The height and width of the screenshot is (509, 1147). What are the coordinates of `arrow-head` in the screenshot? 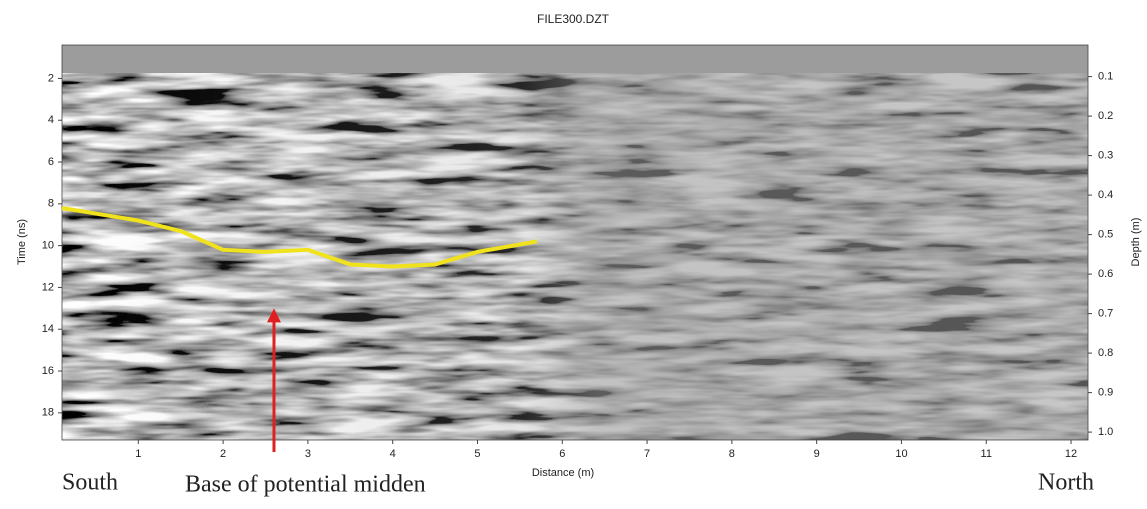 It's located at (273, 315).